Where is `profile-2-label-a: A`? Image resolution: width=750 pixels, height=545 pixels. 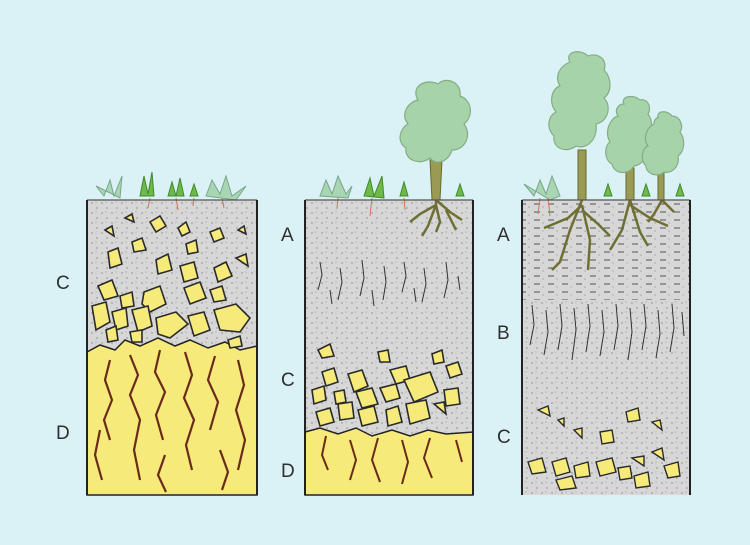
profile-2-label-a: A is located at coordinates (287, 235).